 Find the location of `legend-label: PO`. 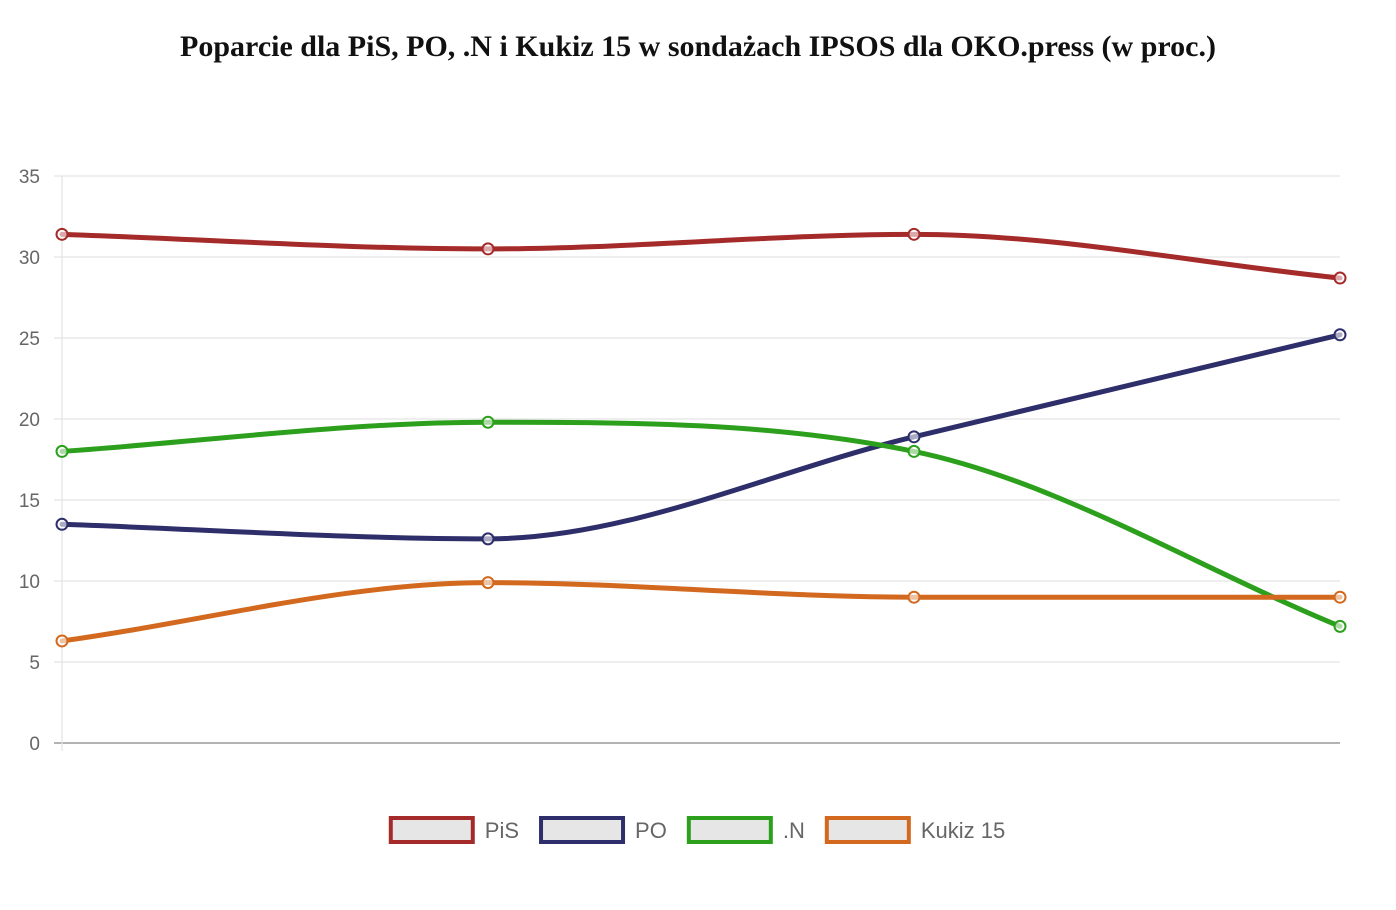

legend-label: PO is located at coordinates (651, 830).